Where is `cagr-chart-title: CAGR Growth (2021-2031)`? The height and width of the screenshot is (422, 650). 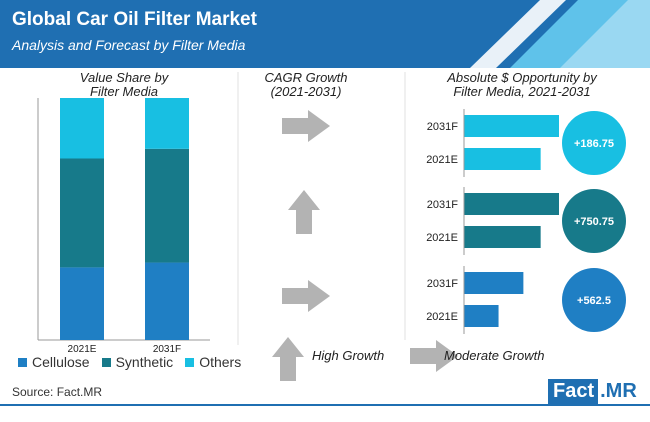 cagr-chart-title: CAGR Growth (2021-2031) is located at coordinates (305, 84).